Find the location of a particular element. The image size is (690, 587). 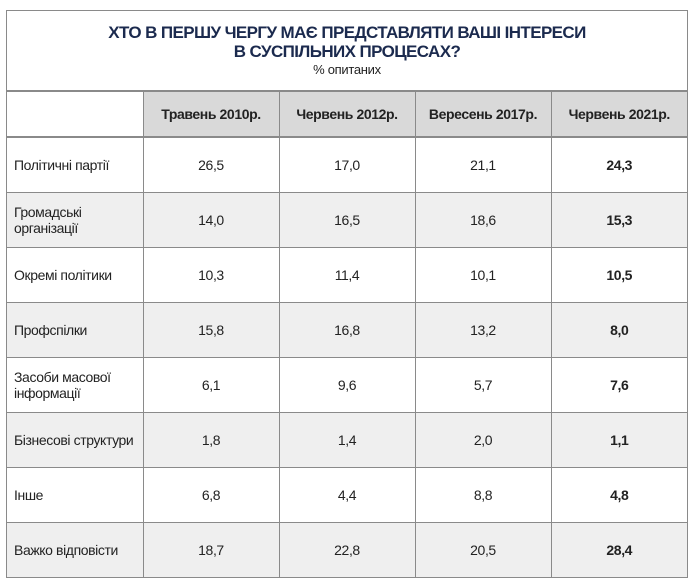

value-cell: 6,8 is located at coordinates (211, 495).